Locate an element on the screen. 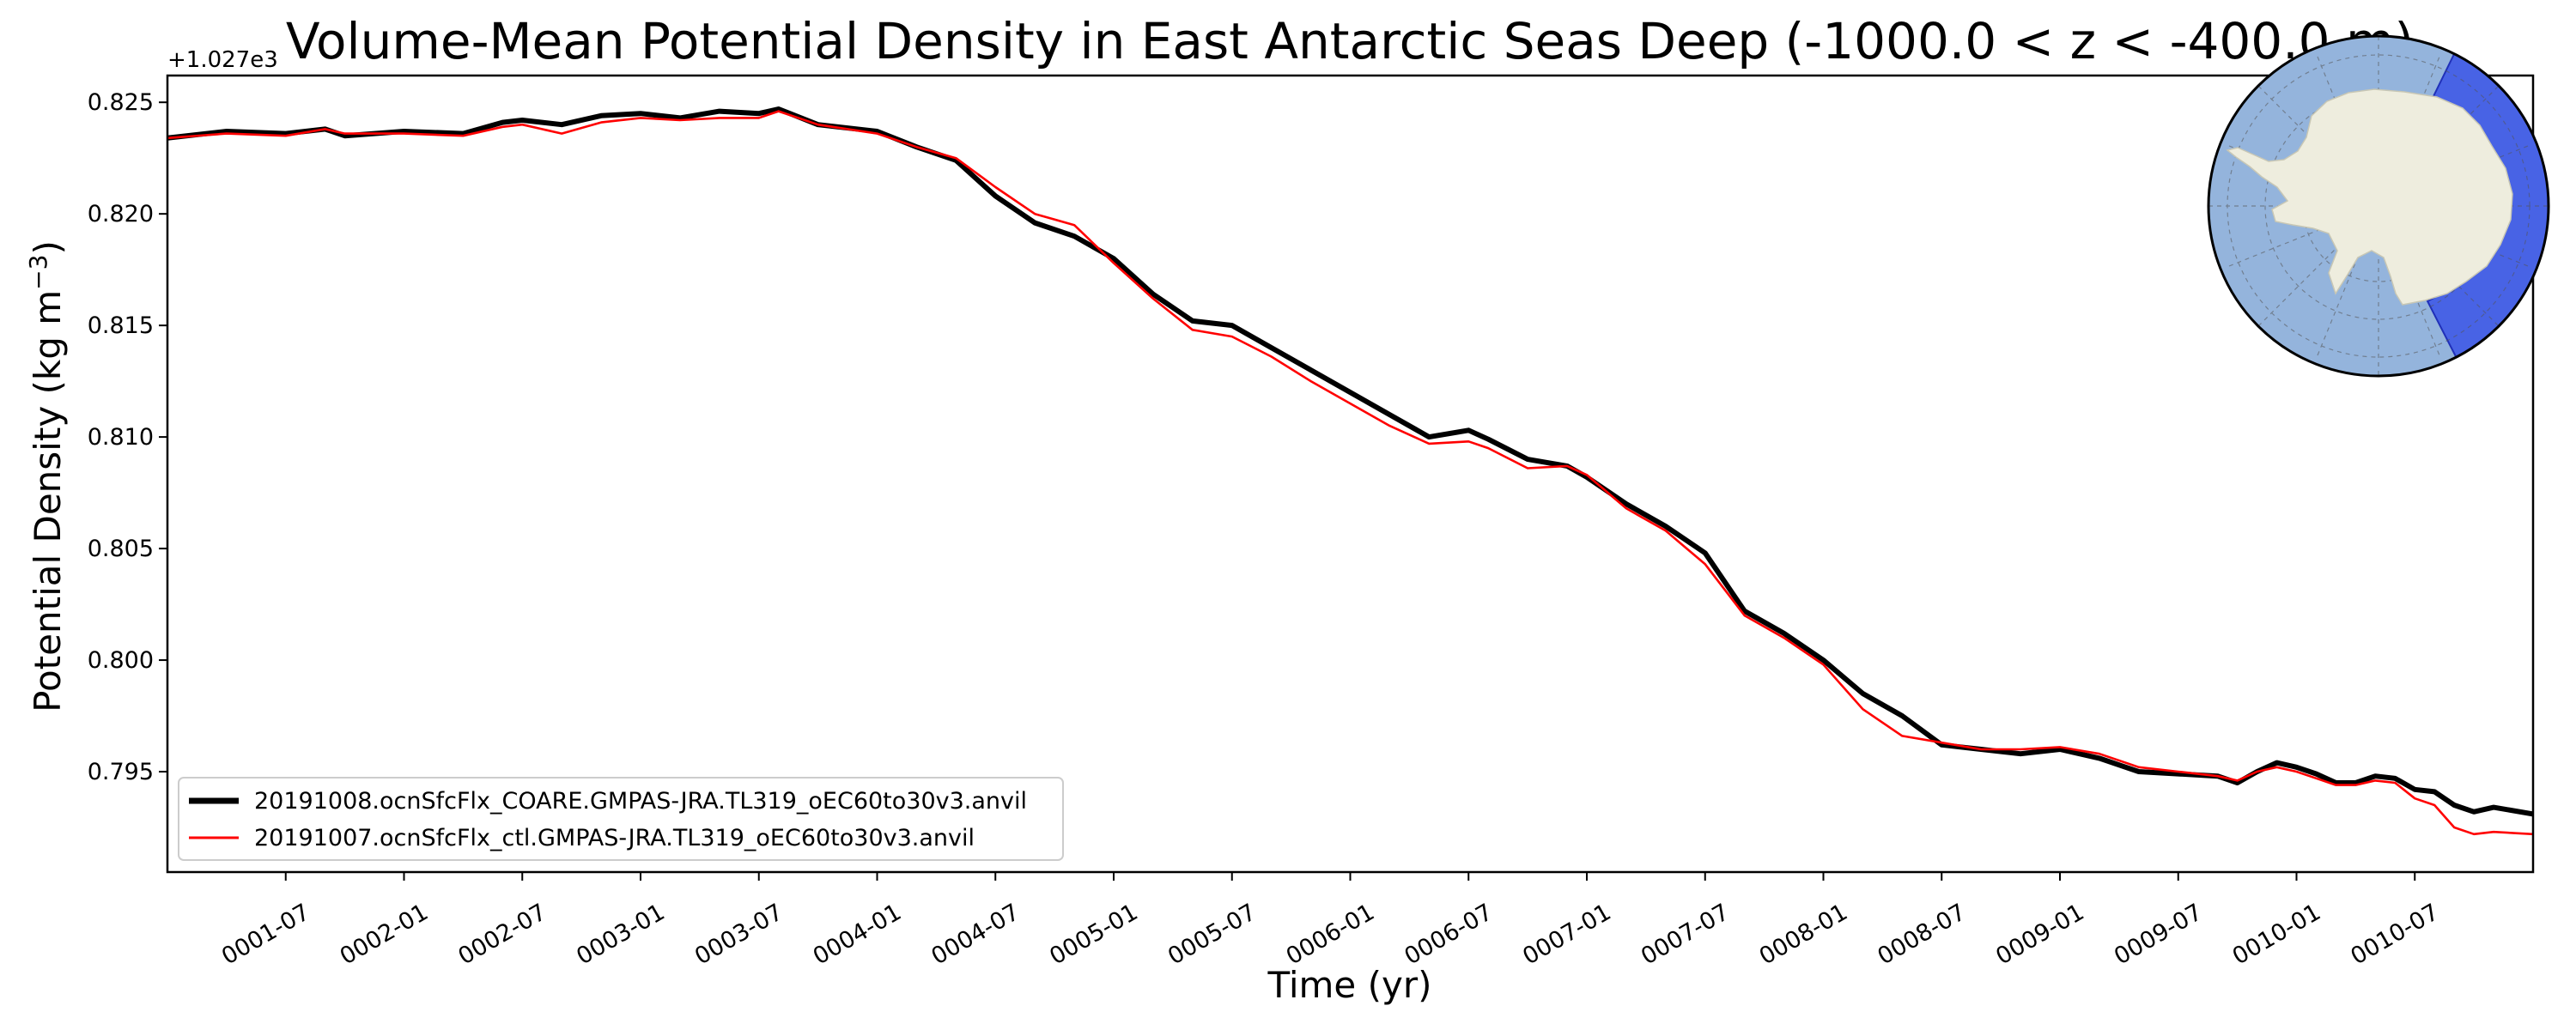  map-body is located at coordinates (2378, 206).